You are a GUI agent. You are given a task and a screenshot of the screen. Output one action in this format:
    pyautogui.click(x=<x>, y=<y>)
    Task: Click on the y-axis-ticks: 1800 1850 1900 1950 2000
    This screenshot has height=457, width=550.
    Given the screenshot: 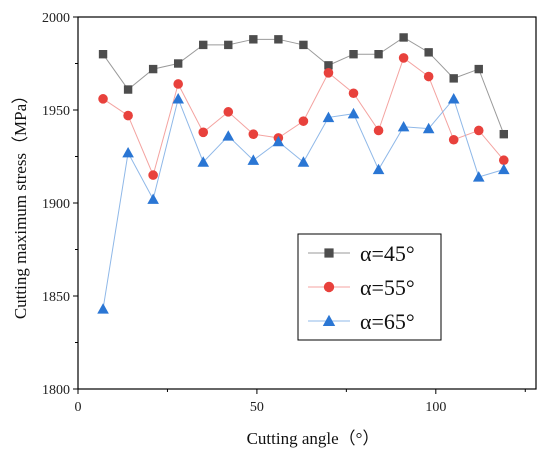 What is the action you would take?
    pyautogui.click(x=60, y=204)
    